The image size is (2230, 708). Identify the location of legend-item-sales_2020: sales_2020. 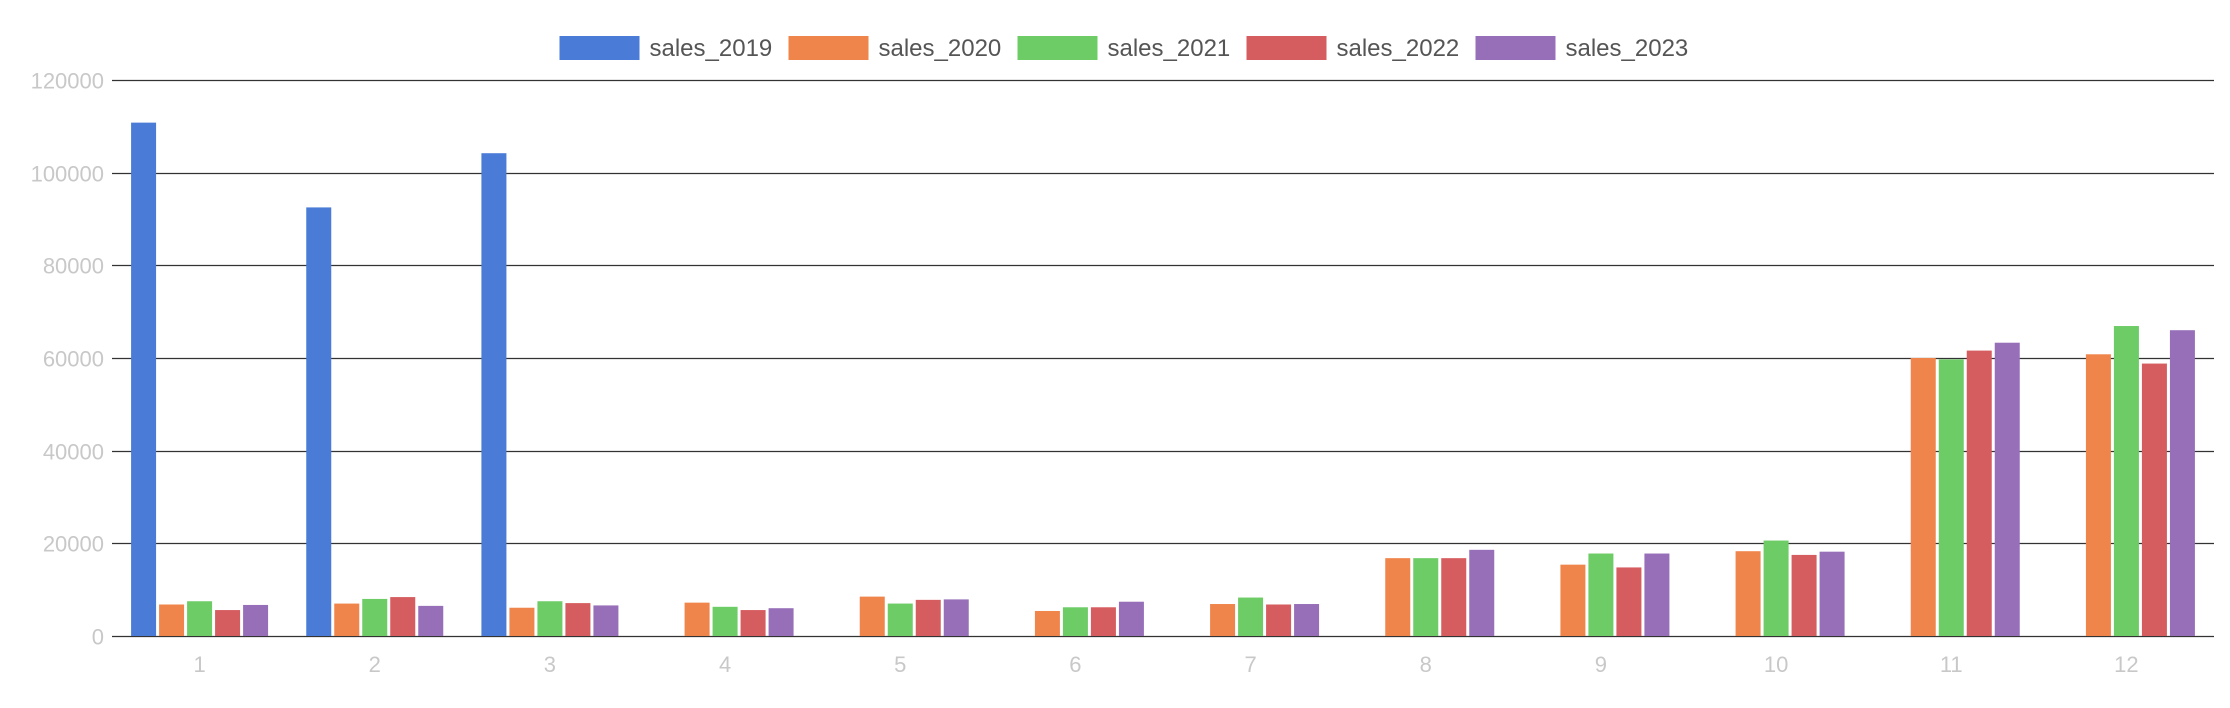
(895, 48).